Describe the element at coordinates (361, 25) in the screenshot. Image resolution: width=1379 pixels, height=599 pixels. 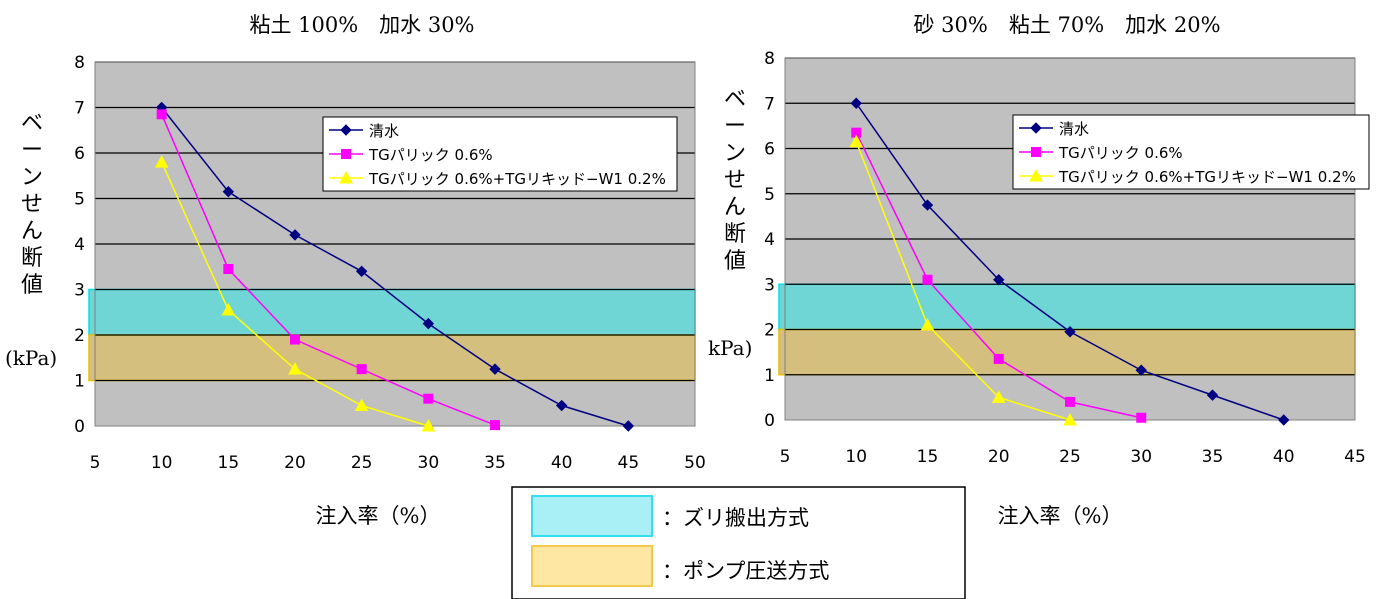
I see `chart-left-title: 粘土 100% 加水 30%` at that location.